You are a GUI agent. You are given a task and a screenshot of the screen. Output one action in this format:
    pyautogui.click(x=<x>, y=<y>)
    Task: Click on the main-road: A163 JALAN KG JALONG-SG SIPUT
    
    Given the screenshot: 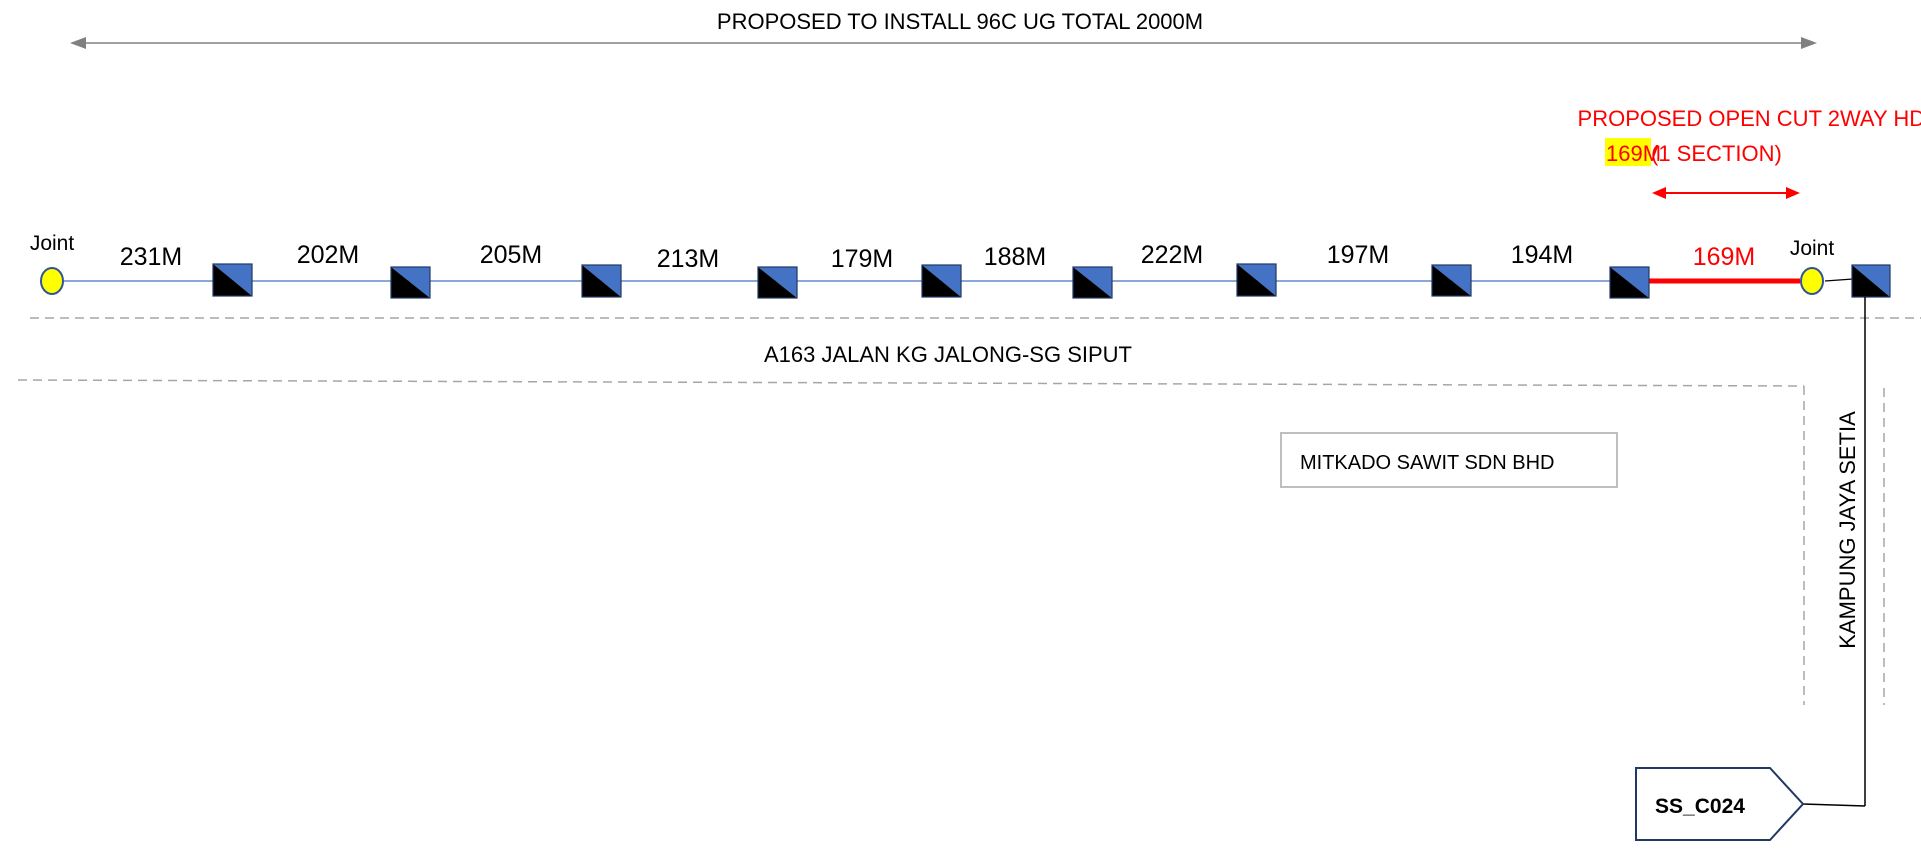 What is the action you would take?
    pyautogui.click(x=969, y=352)
    